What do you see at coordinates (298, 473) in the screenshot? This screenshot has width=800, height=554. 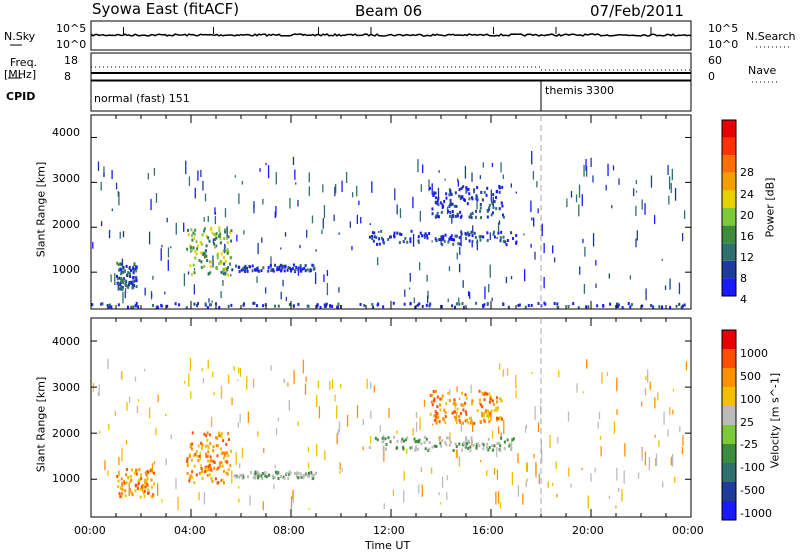 I see `velocity-region-2-cell` at bounding box center [298, 473].